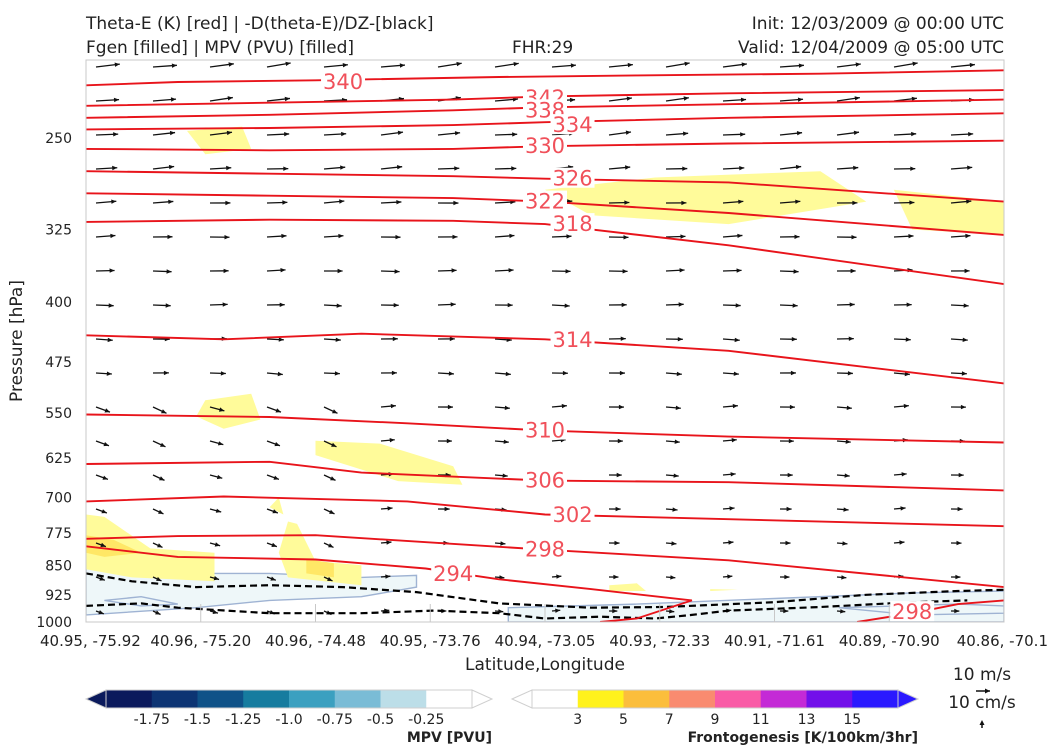  I want to click on thetae-label-330: 330, so click(545, 146).